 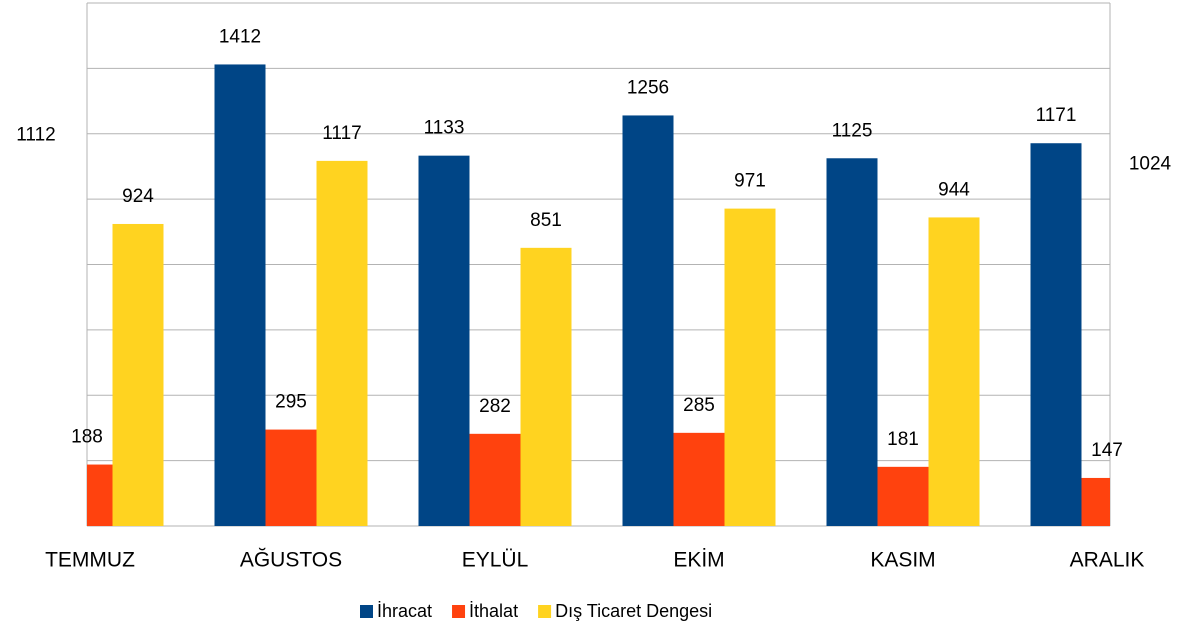 I want to click on data-label: 1024, so click(x=1150, y=163).